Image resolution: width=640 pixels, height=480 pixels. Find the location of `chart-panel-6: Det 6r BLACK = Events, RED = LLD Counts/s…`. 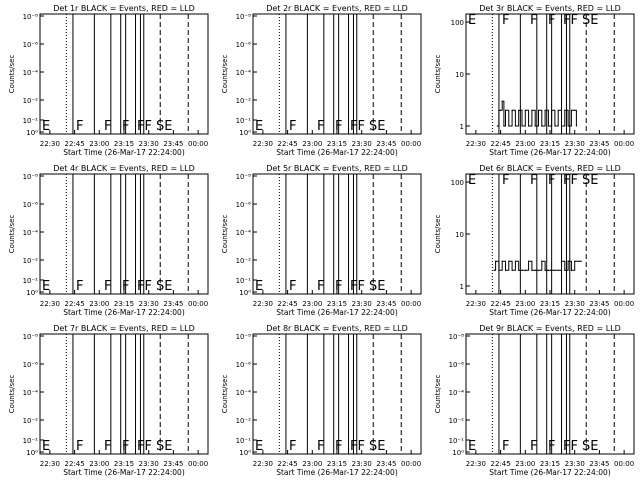

chart-panel-6: Det 6r BLACK = Events, RED = LLD Counts/s… is located at coordinates (534, 240).